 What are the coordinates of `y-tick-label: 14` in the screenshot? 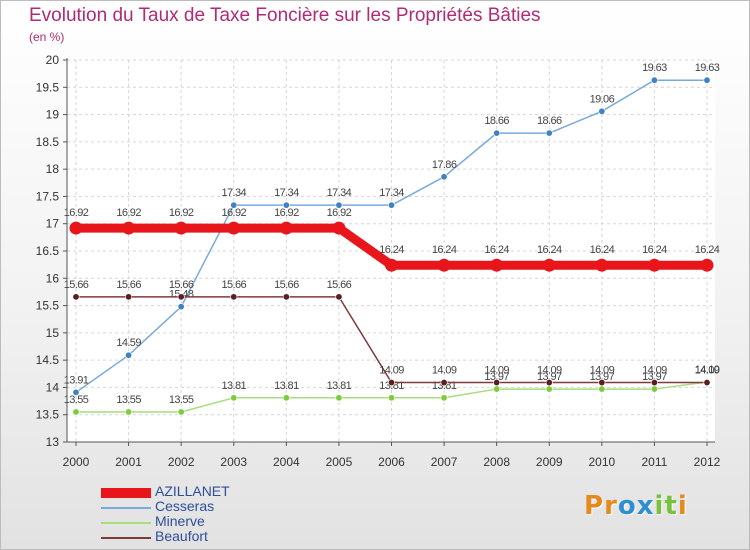 It's located at (53, 387).